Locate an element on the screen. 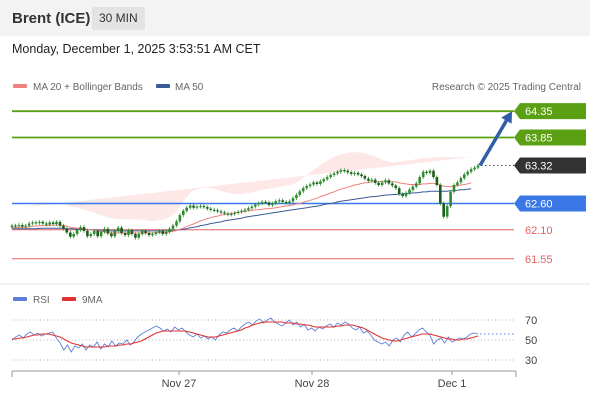 This screenshot has height=400, width=590. level-label-3: 62.60 is located at coordinates (539, 205).